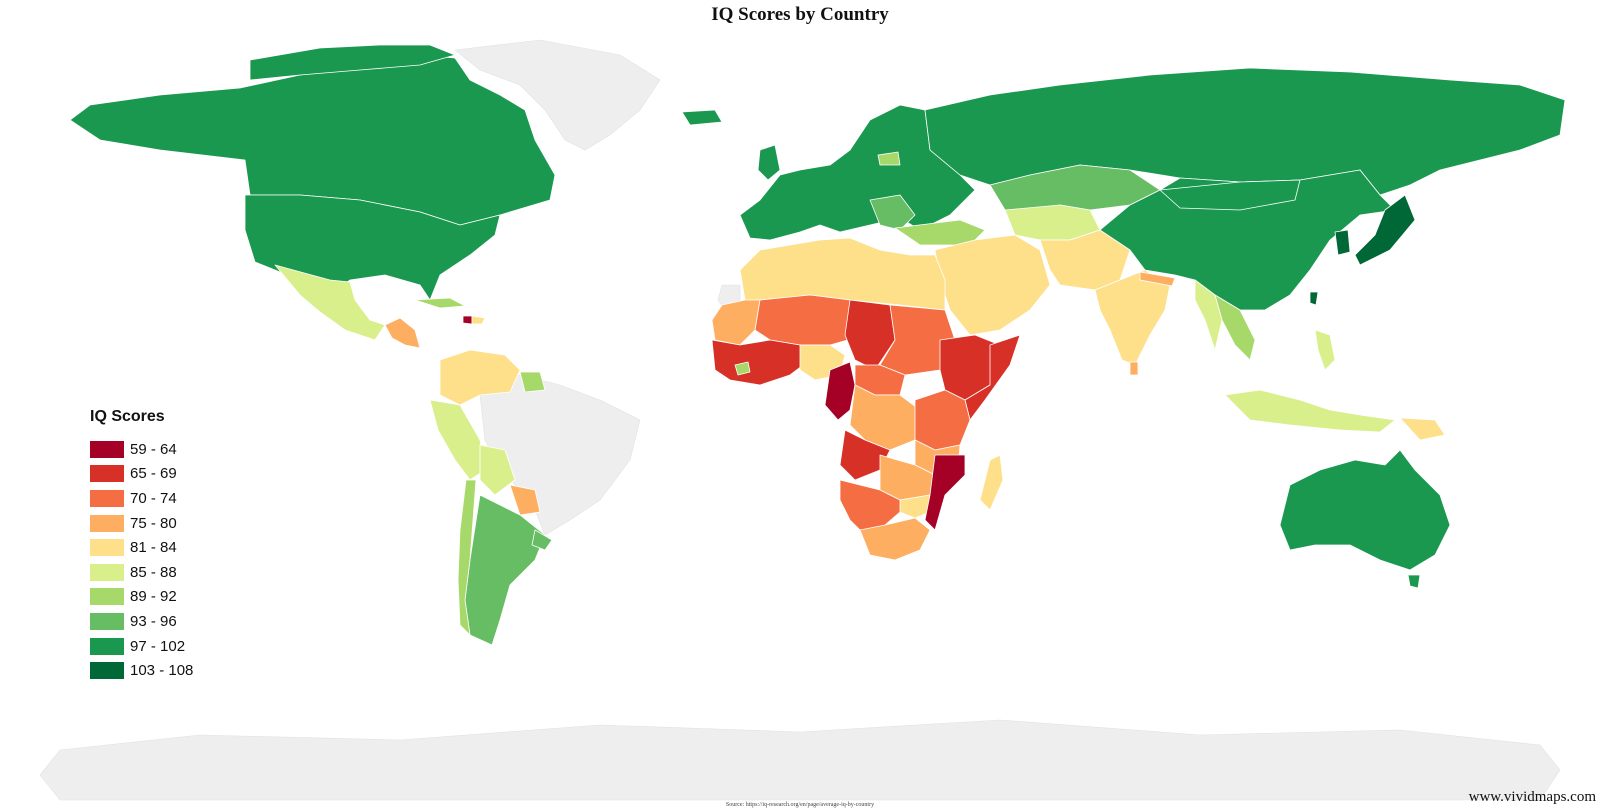 The height and width of the screenshot is (809, 1600). I want to click on watermark: www.vividmaps.com, so click(1532, 797).